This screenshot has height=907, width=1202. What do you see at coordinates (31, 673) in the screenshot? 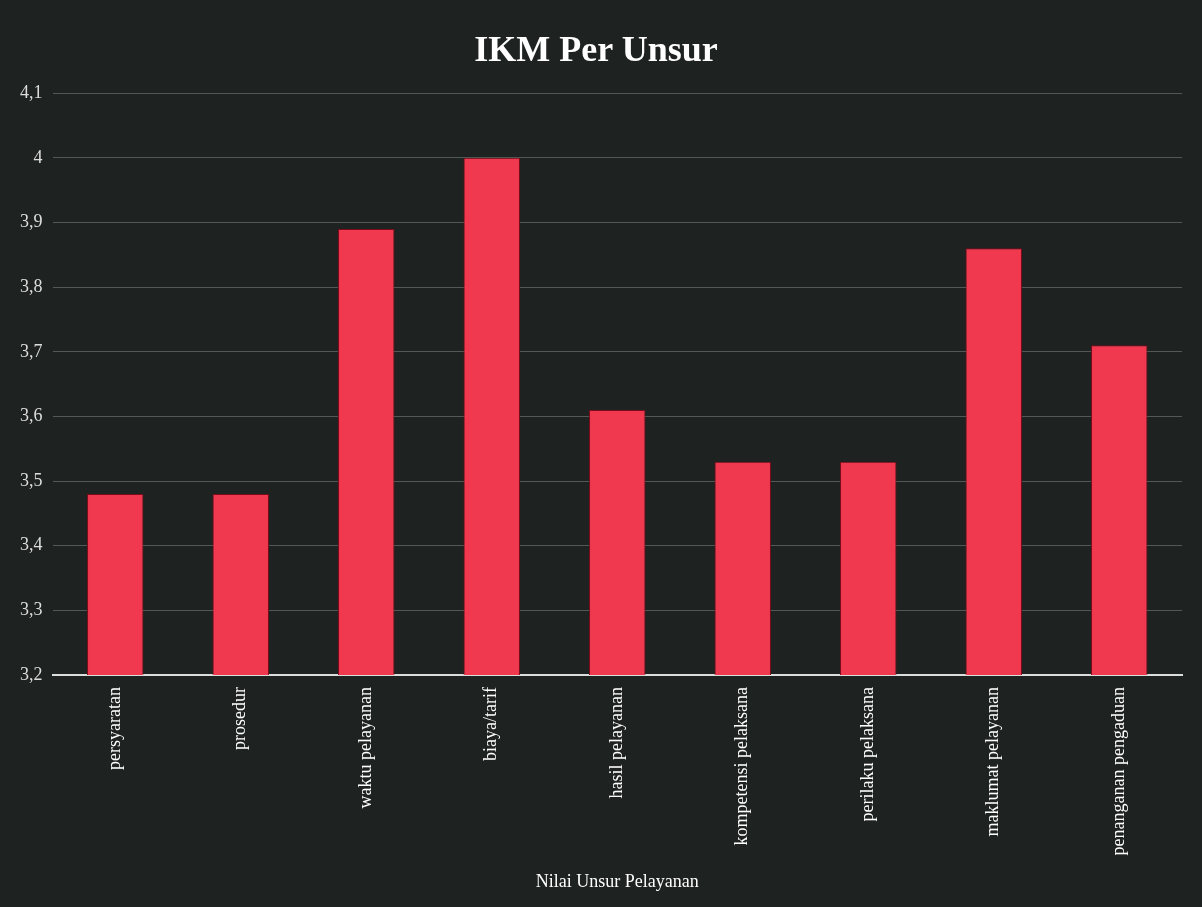
I see `y-tick-label: 3,2` at bounding box center [31, 673].